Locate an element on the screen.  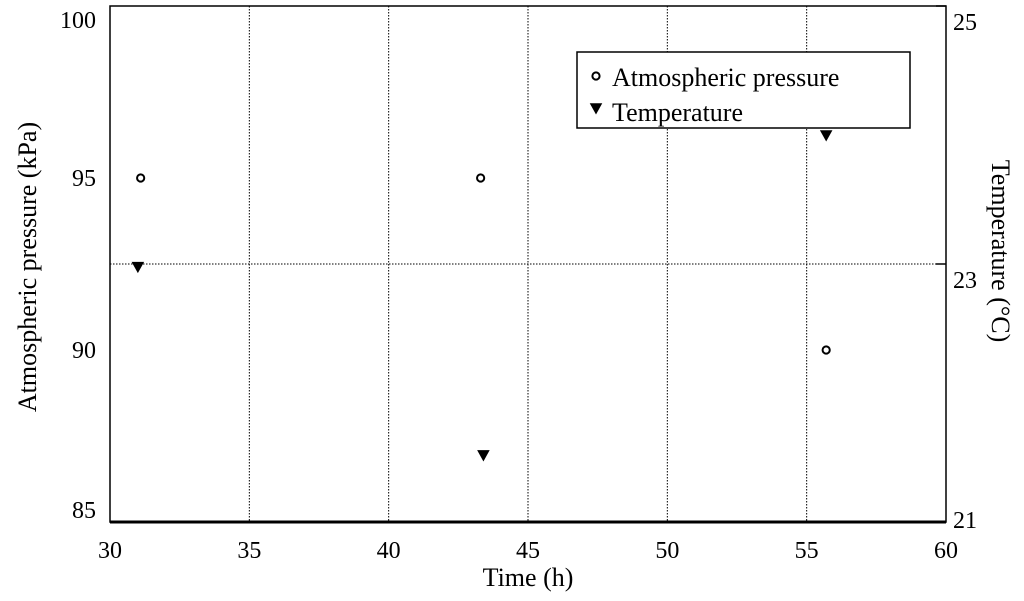
x-axis-title: Time (h) is located at coordinates (528, 577).